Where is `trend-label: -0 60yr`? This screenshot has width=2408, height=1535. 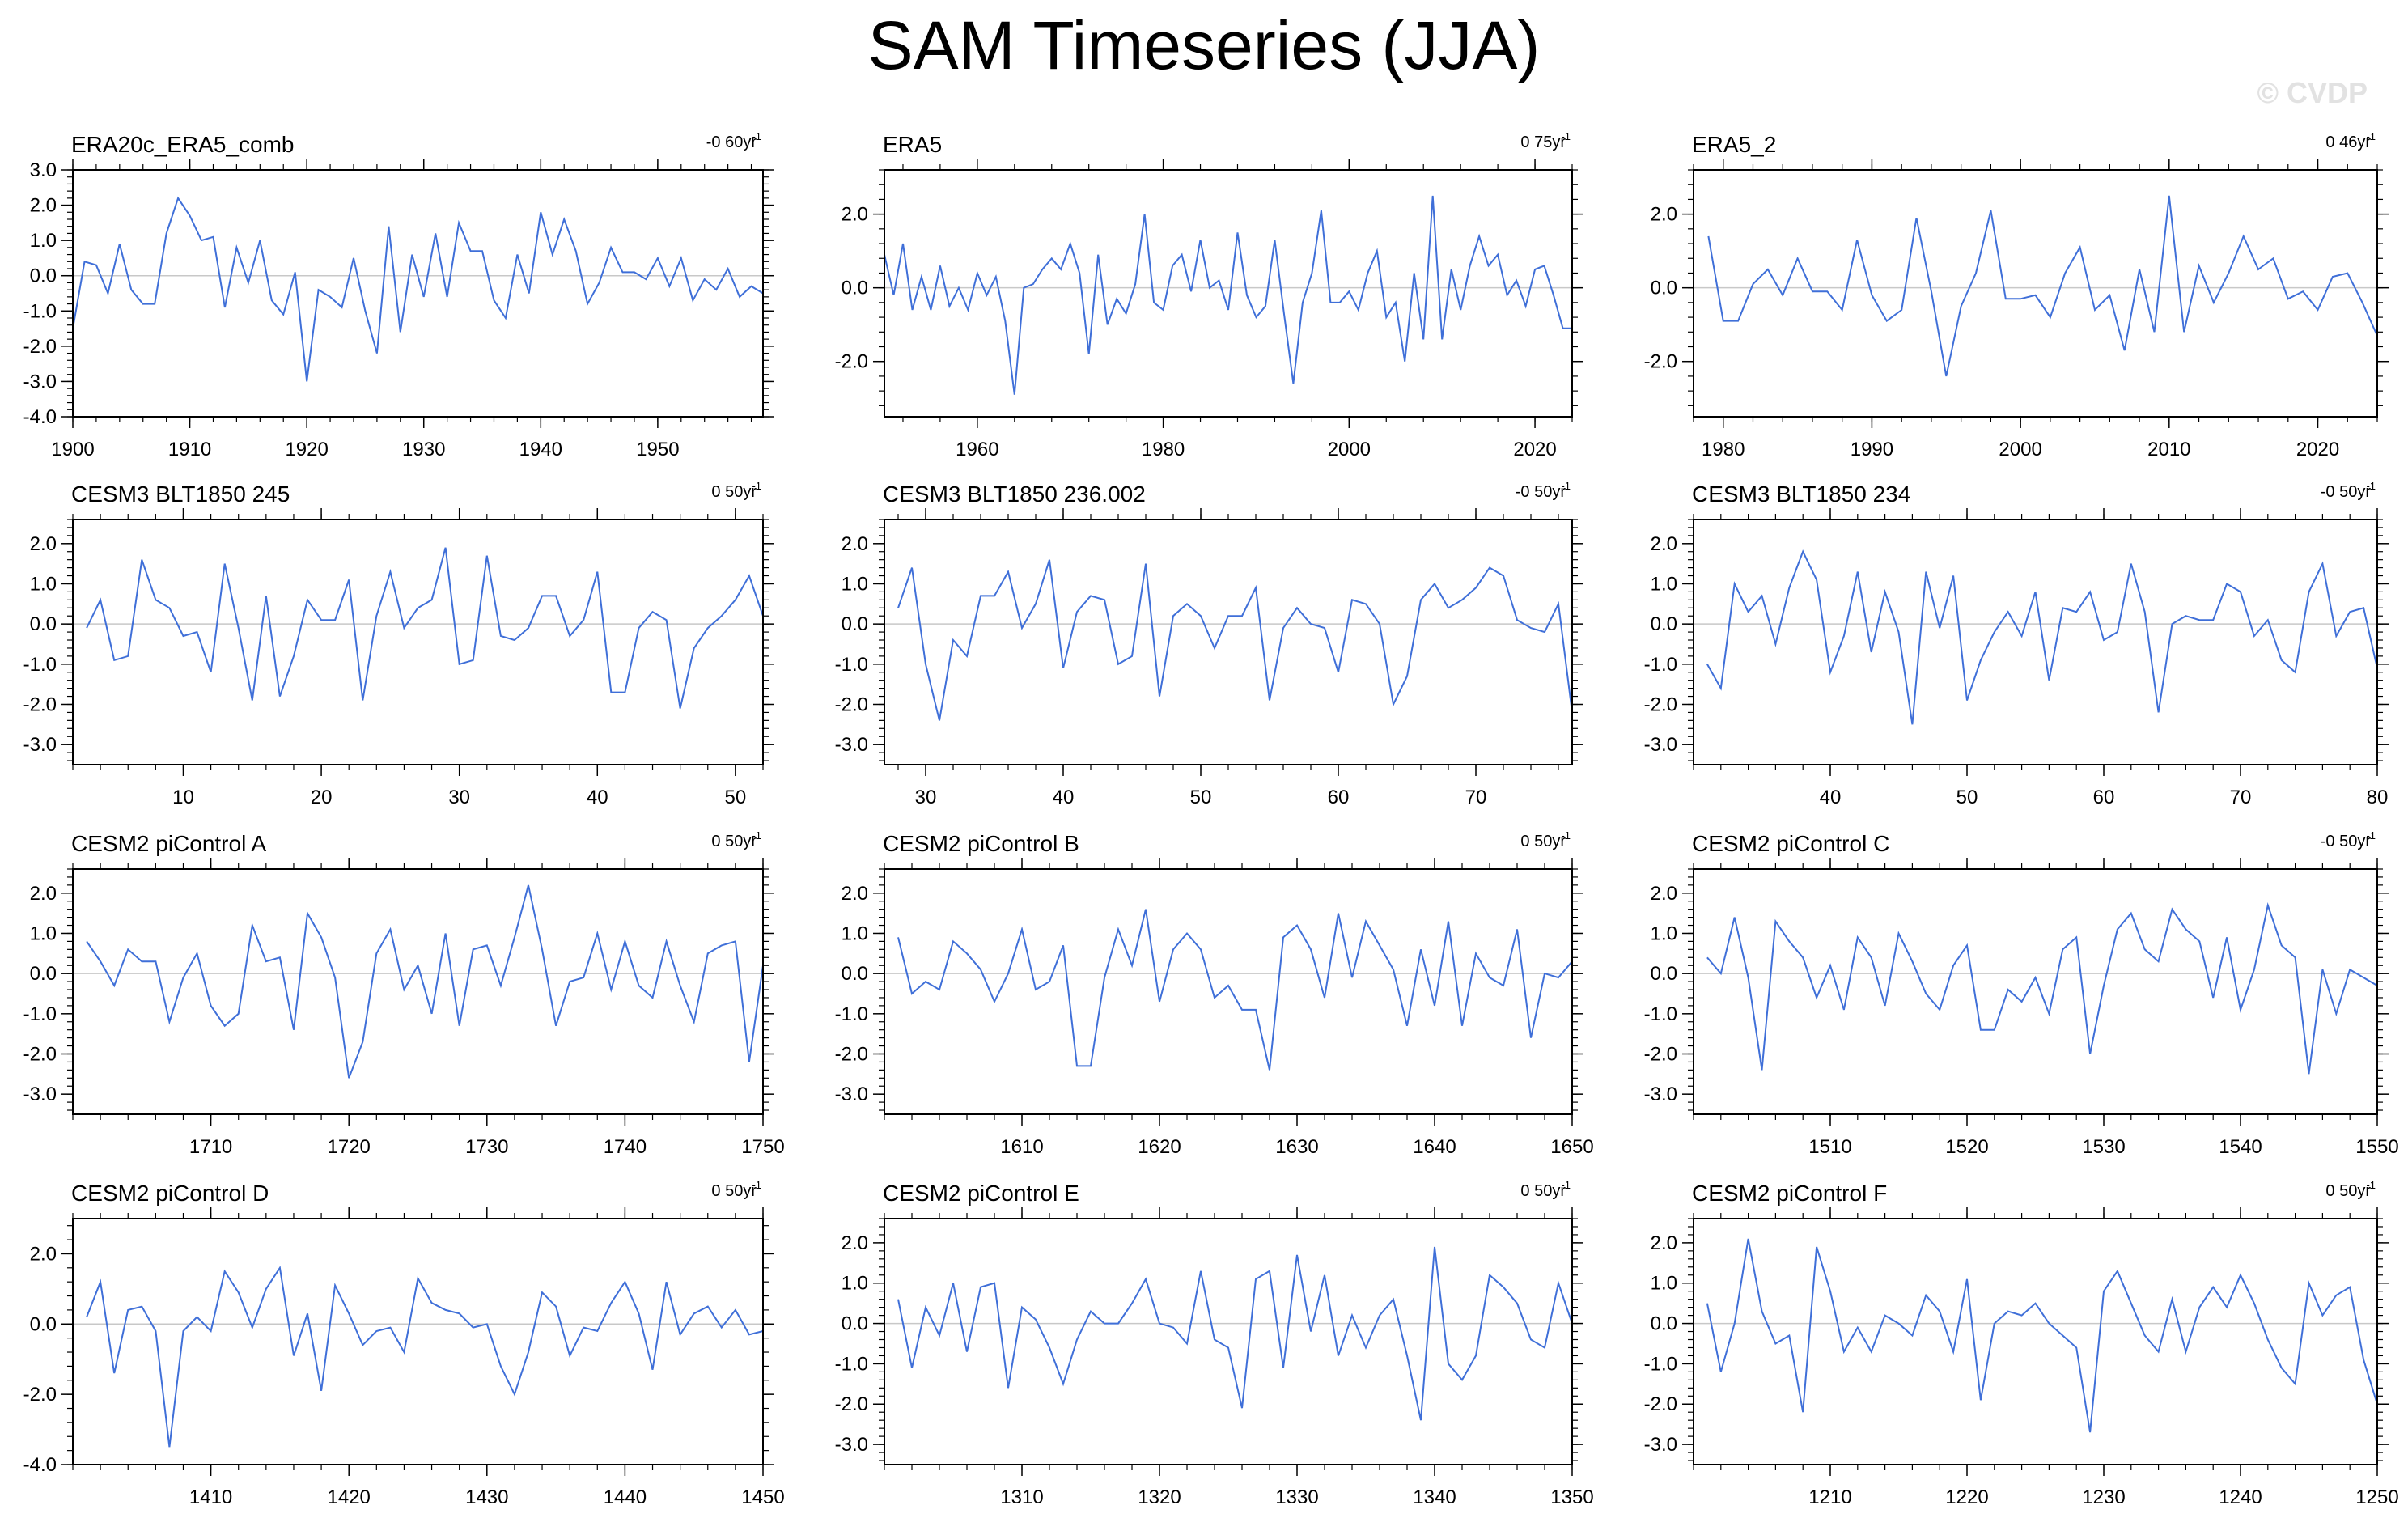
trend-label: -0 60yr is located at coordinates (731, 142).